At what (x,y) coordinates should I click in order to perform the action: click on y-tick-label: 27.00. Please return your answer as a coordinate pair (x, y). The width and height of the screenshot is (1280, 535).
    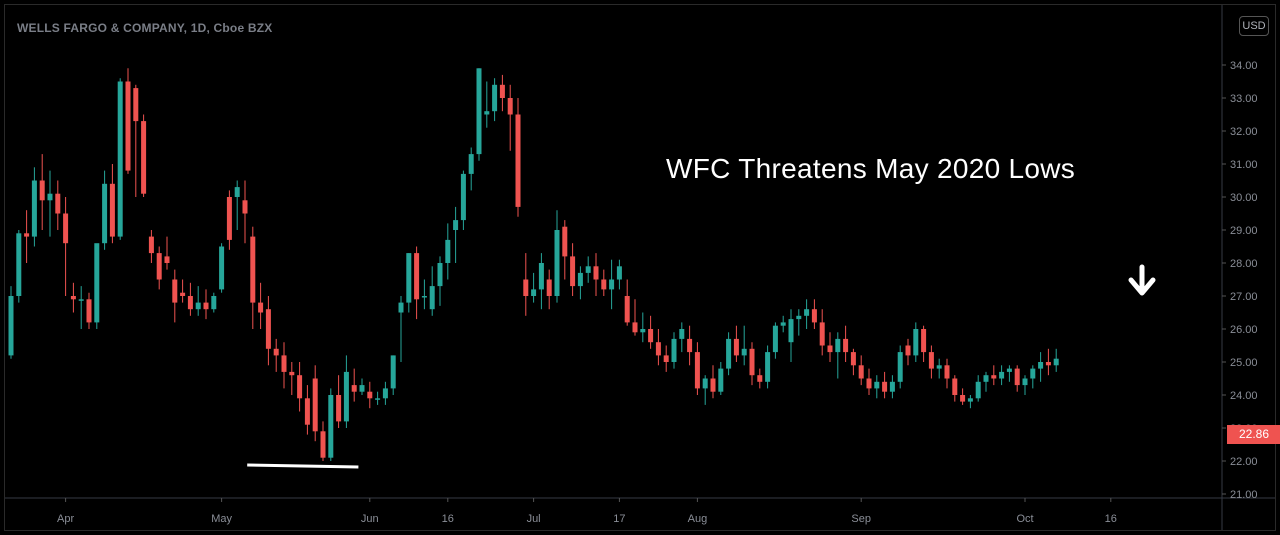
    Looking at the image, I should click on (1244, 297).